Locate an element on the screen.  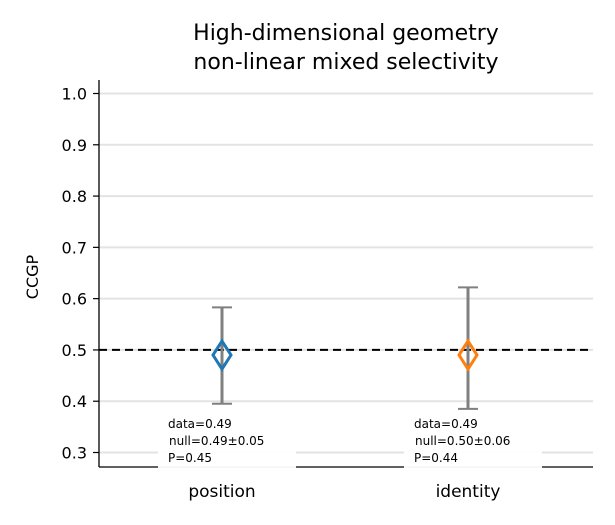
annotation-line: null=0.49±0.05 is located at coordinates (216, 441).